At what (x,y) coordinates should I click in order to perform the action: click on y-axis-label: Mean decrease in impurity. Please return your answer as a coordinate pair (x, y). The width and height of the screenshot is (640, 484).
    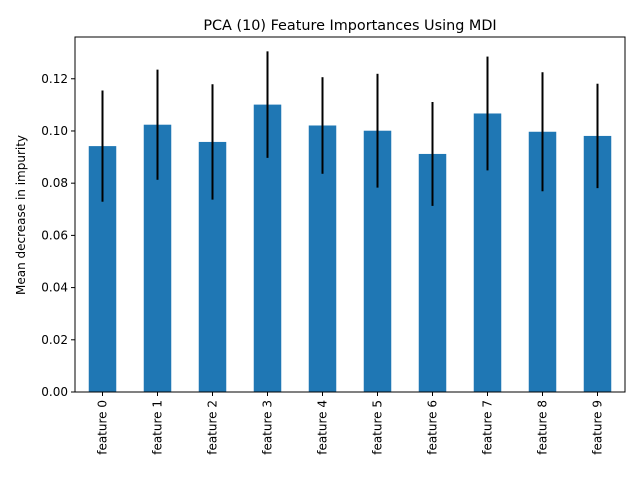
    Looking at the image, I should click on (21, 215).